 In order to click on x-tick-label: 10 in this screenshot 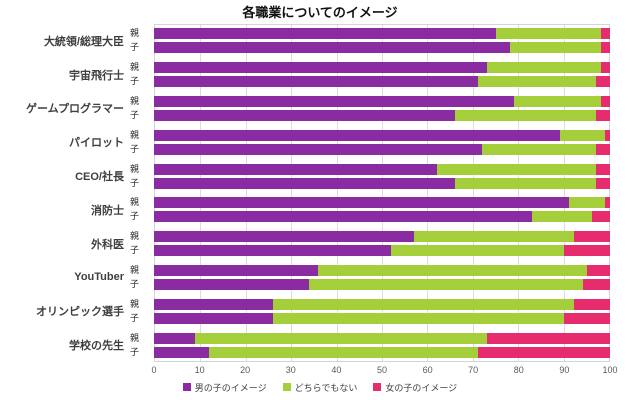, I will do `click(199, 370)`.